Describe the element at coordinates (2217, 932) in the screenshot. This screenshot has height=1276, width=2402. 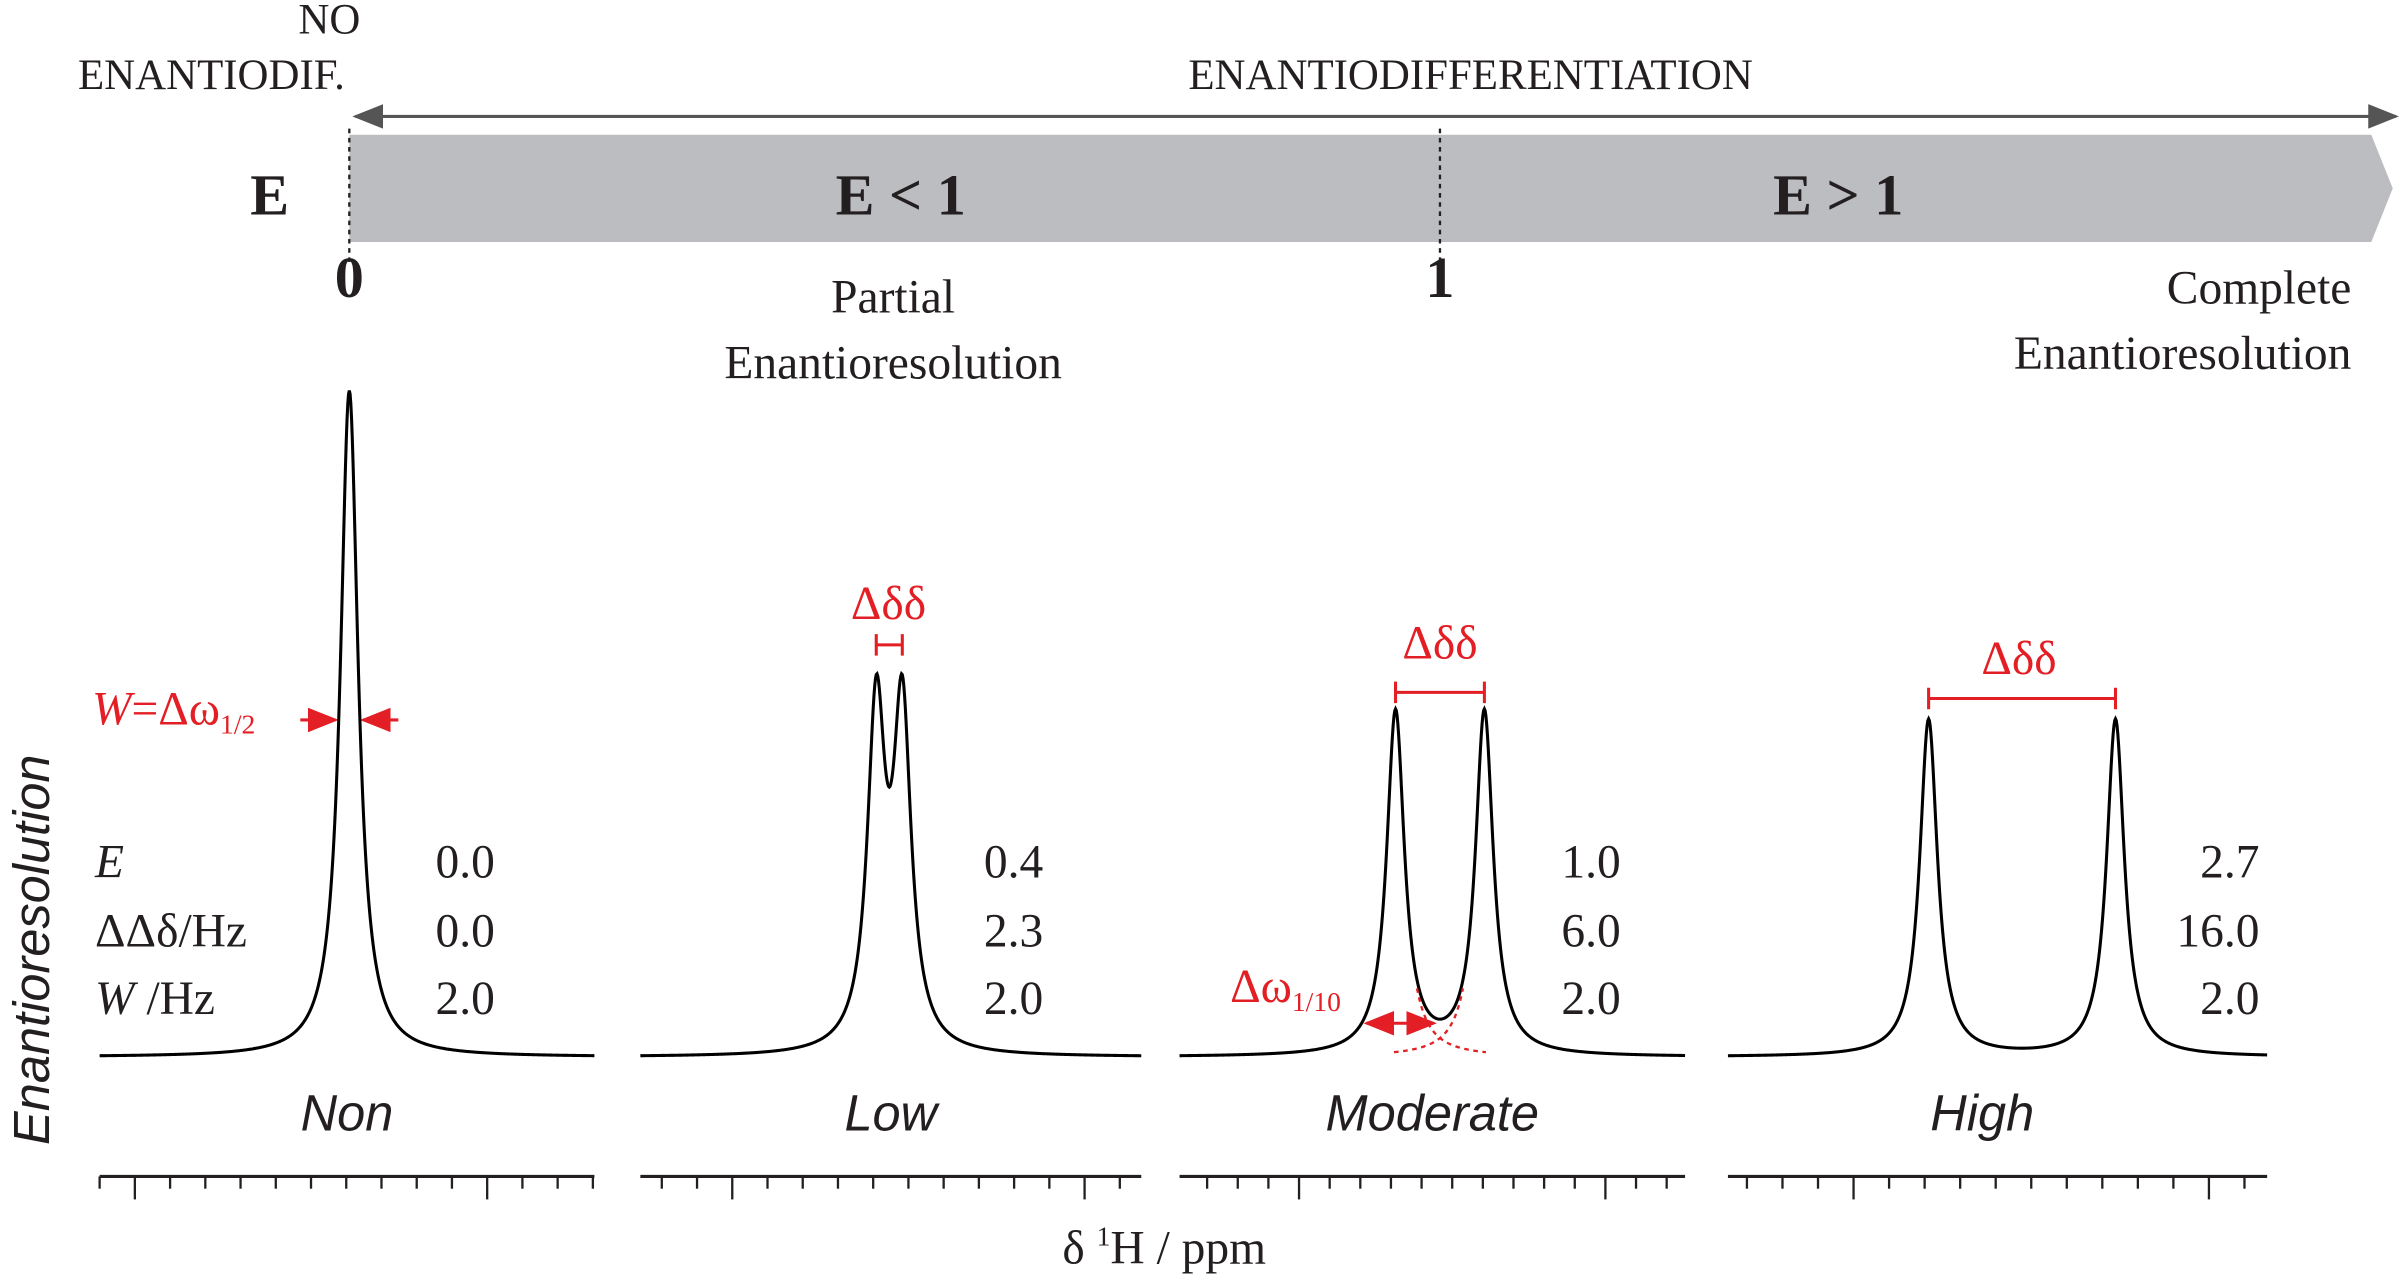
I see `panel-value: 16.0` at that location.